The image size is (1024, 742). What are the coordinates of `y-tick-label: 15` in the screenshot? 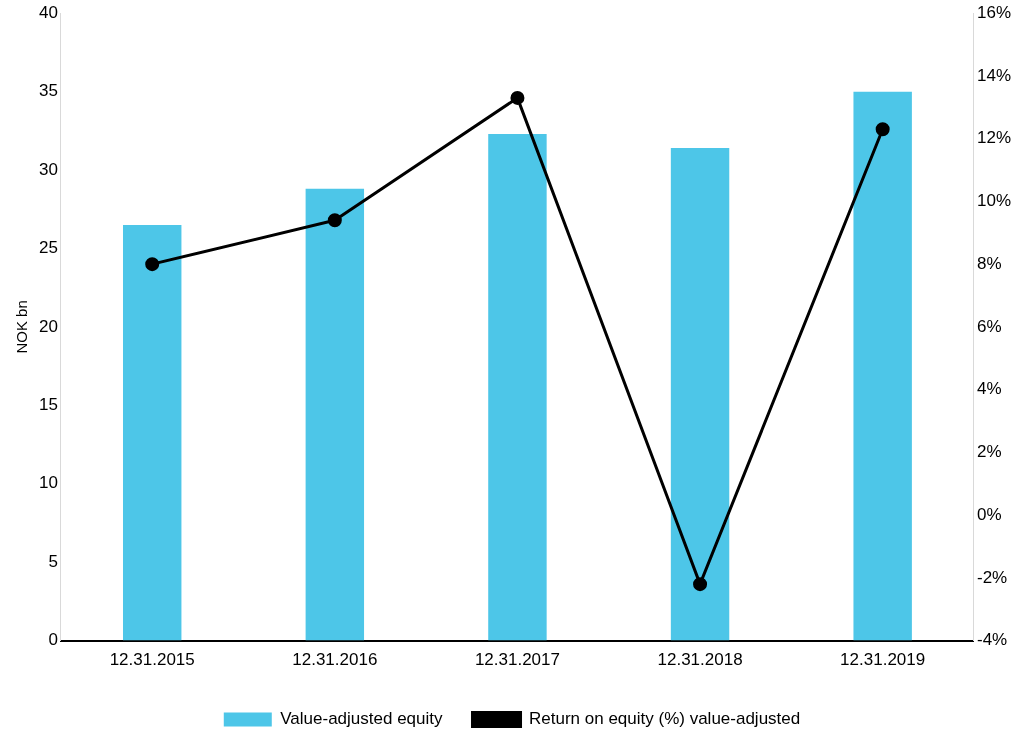 It's located at (48, 405).